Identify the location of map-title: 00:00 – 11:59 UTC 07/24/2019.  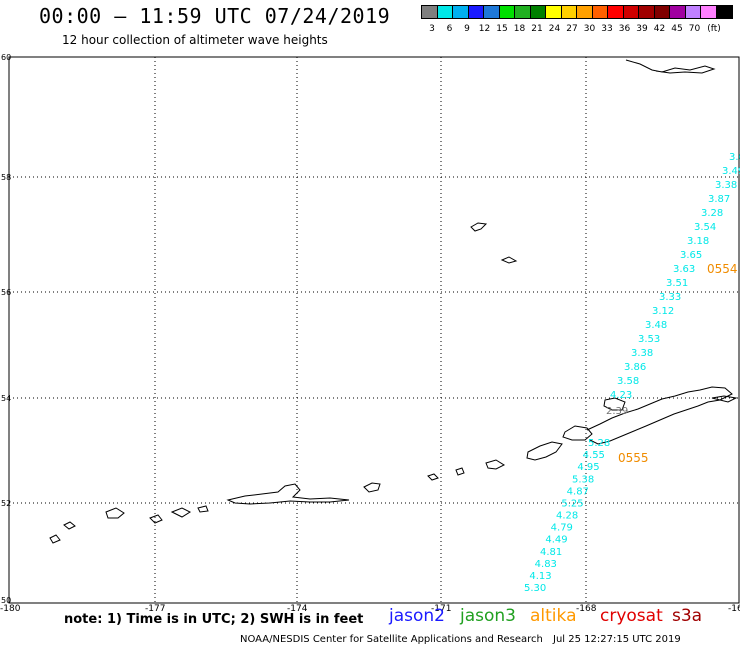
(215, 16).